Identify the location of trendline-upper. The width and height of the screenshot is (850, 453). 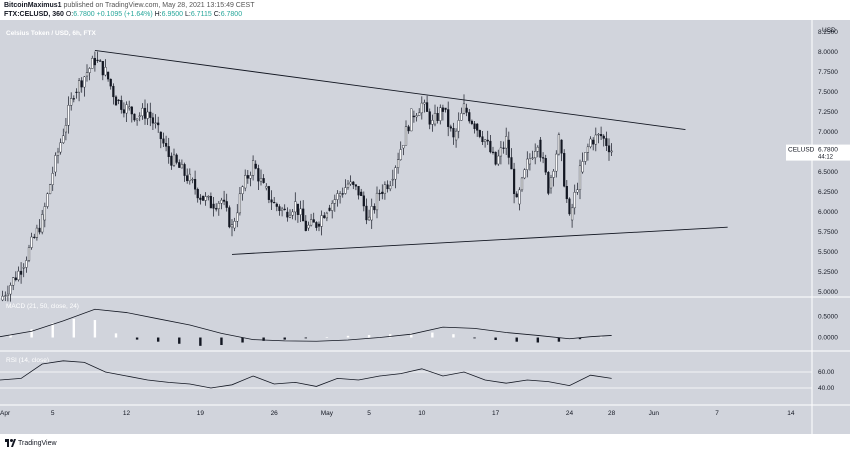
(390, 90).